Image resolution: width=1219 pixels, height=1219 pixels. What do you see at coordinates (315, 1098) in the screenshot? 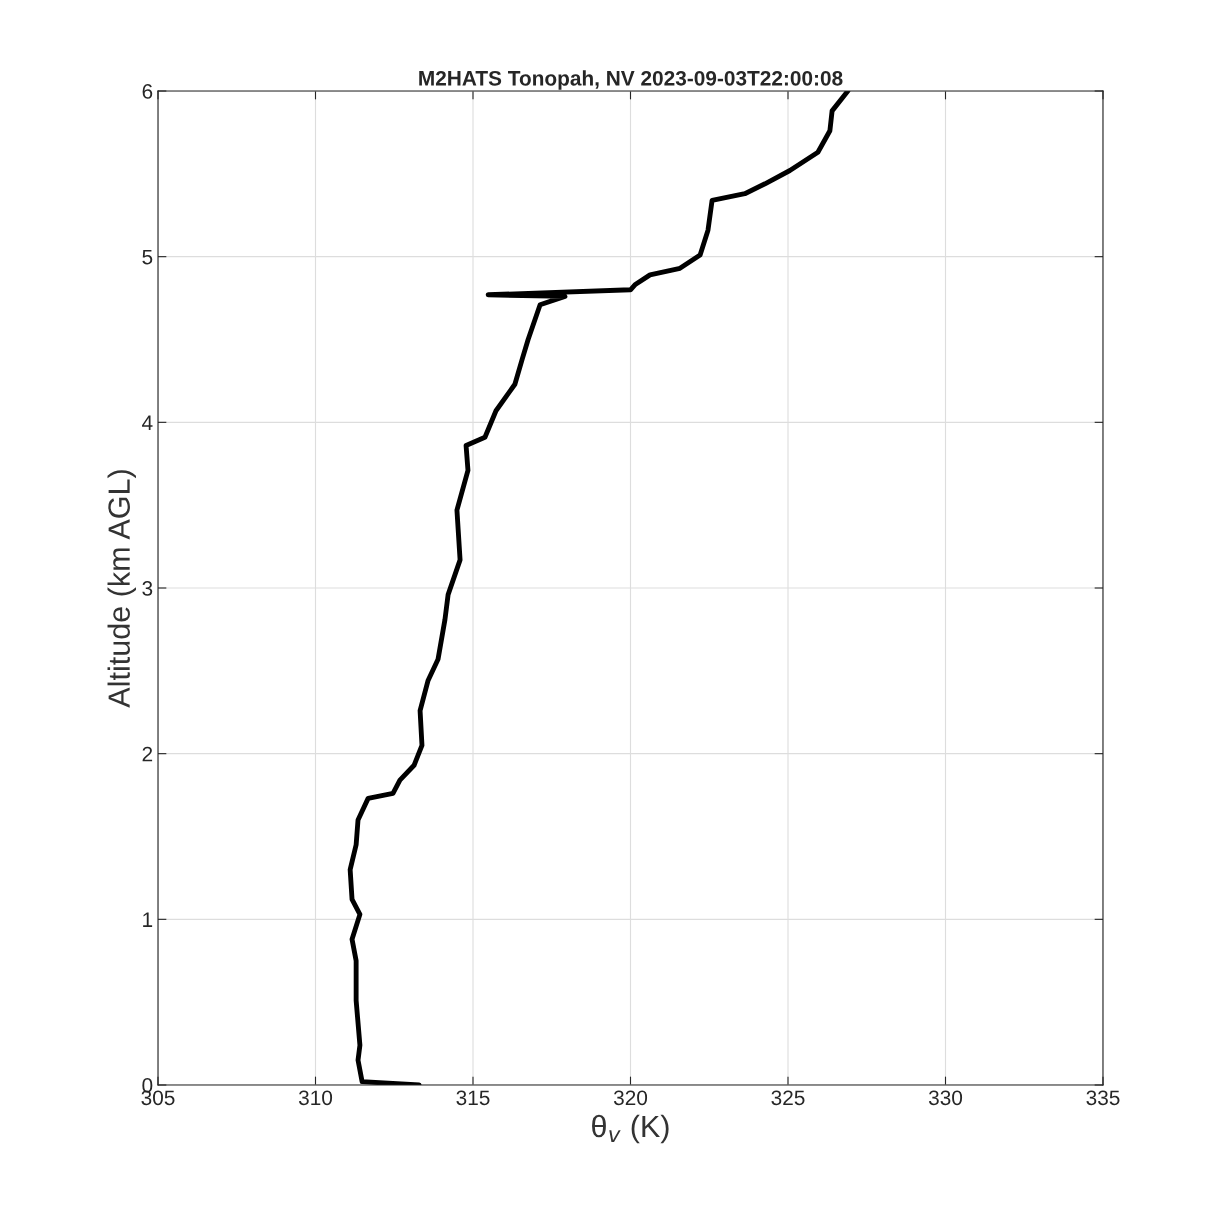
I see `x-tick-label: 310` at bounding box center [315, 1098].